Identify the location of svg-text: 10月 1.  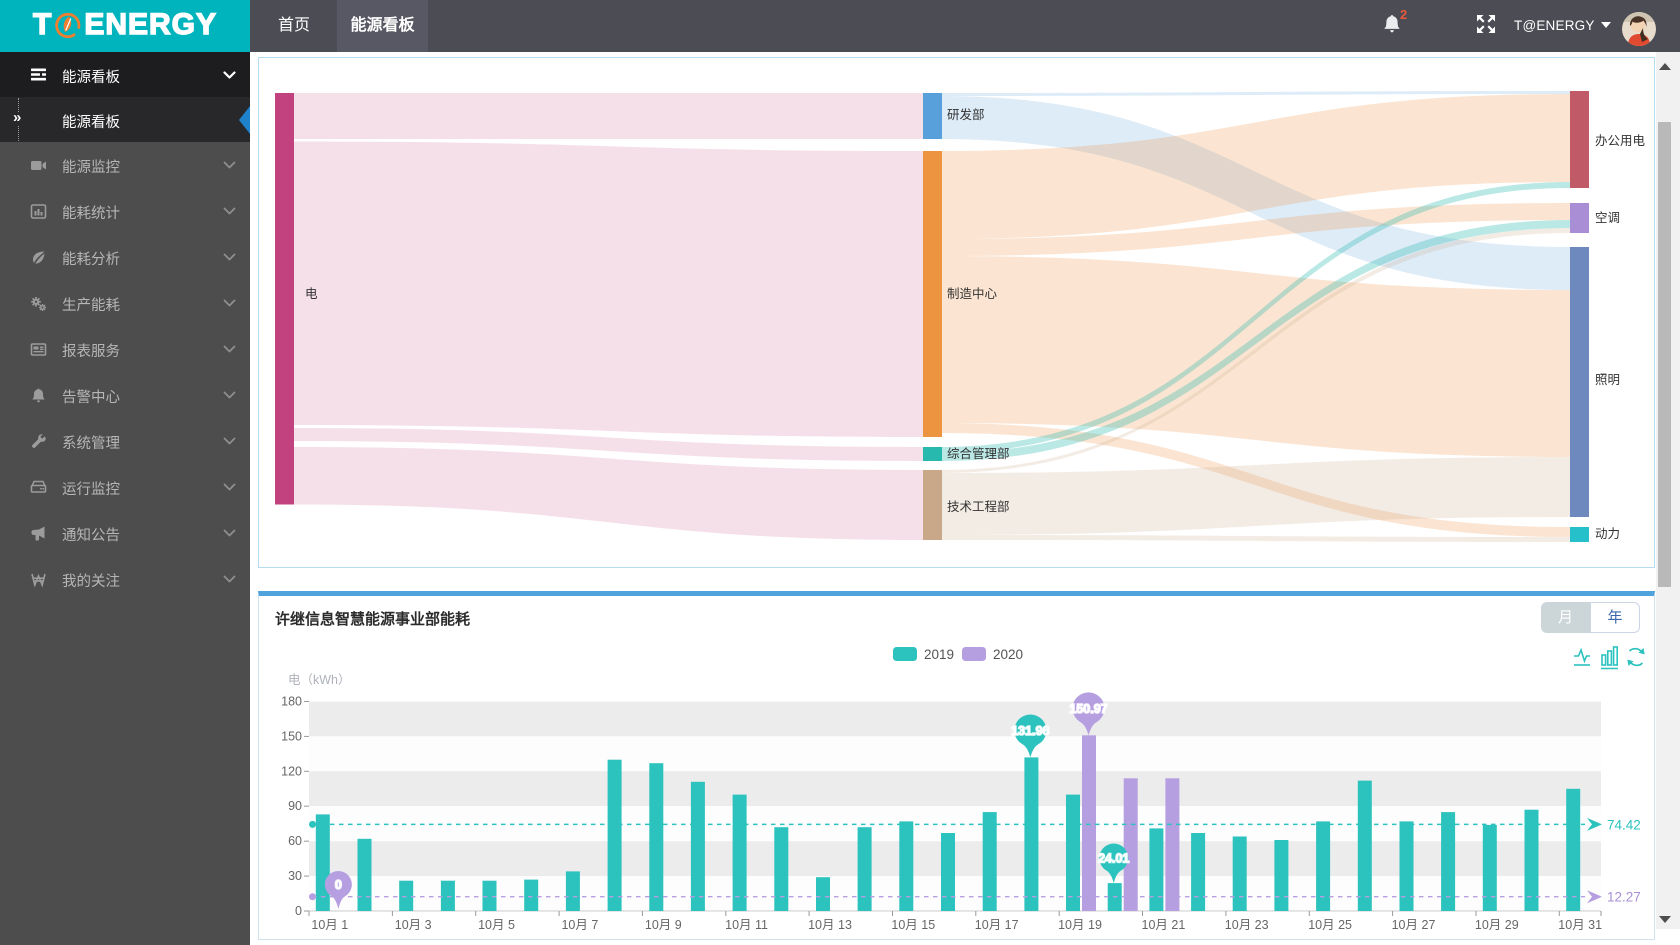
(329, 925).